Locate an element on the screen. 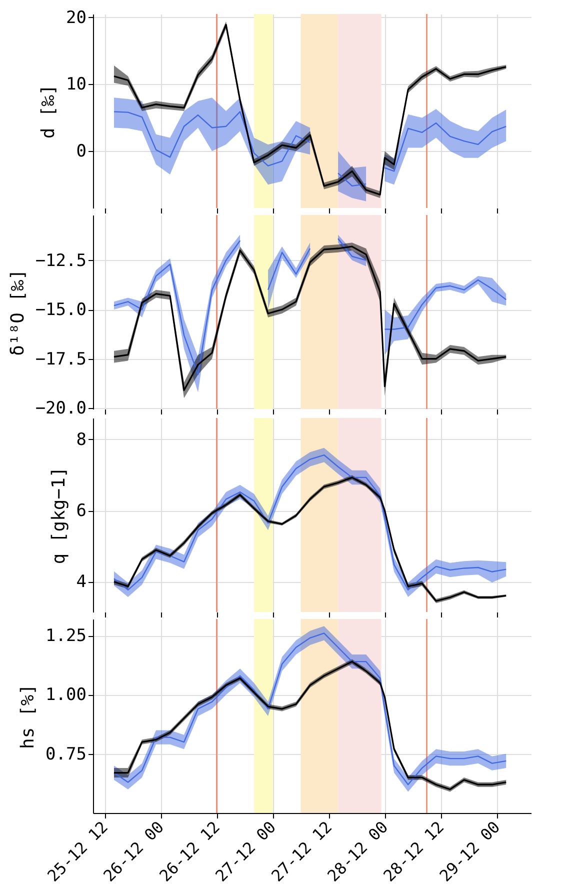  y-tick-label: 20 is located at coordinates (76, 18).